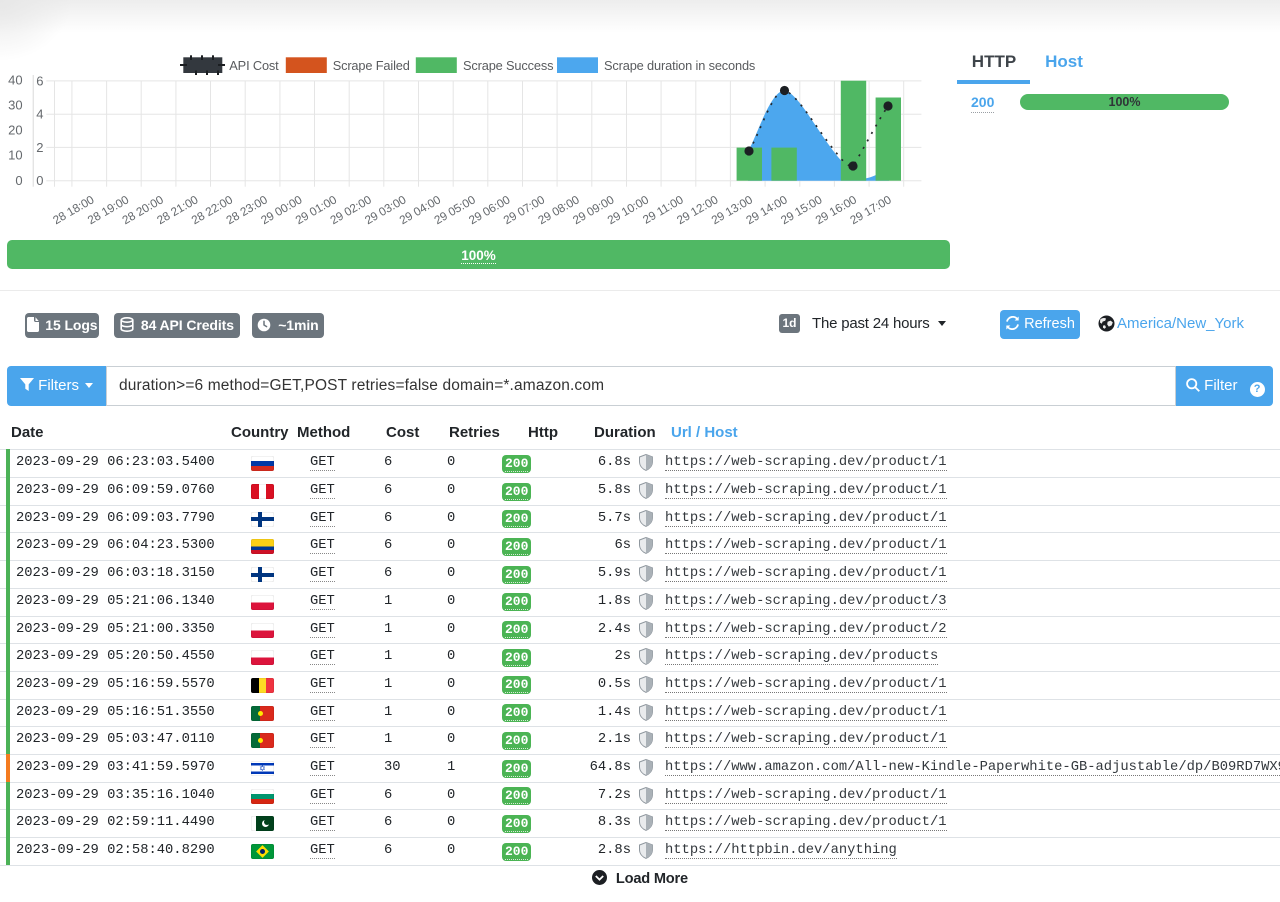 Image resolution: width=1280 pixels, height=902 pixels. What do you see at coordinates (39, 114) in the screenshot?
I see `svg-text: 4` at bounding box center [39, 114].